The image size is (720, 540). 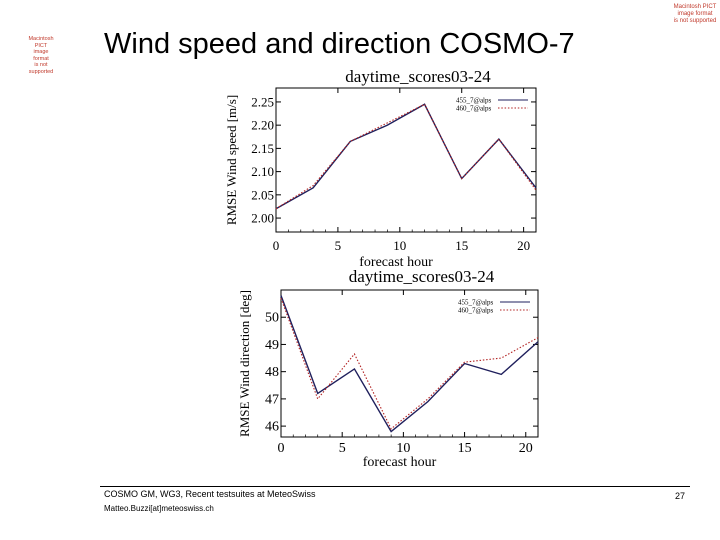 What do you see at coordinates (159, 508) in the screenshot?
I see `footer-email: Matteo.Buzzi[at]meteoswiss.ch` at bounding box center [159, 508].